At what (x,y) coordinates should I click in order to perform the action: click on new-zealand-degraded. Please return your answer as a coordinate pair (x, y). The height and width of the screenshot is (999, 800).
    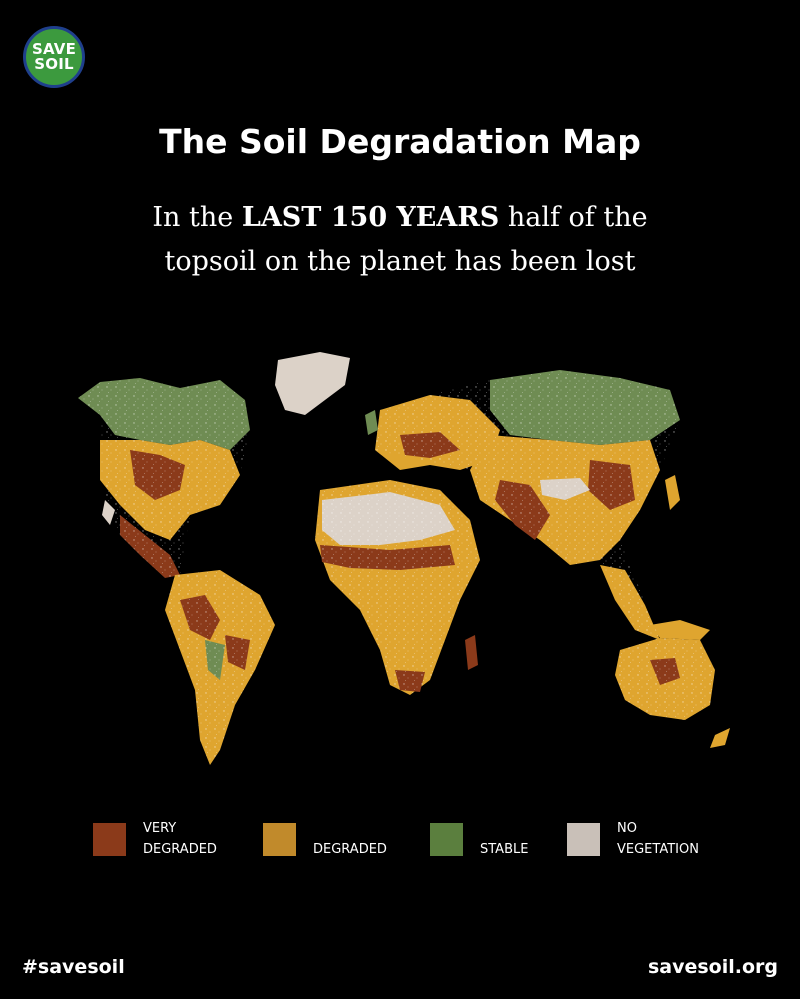
    Looking at the image, I should click on (720, 738).